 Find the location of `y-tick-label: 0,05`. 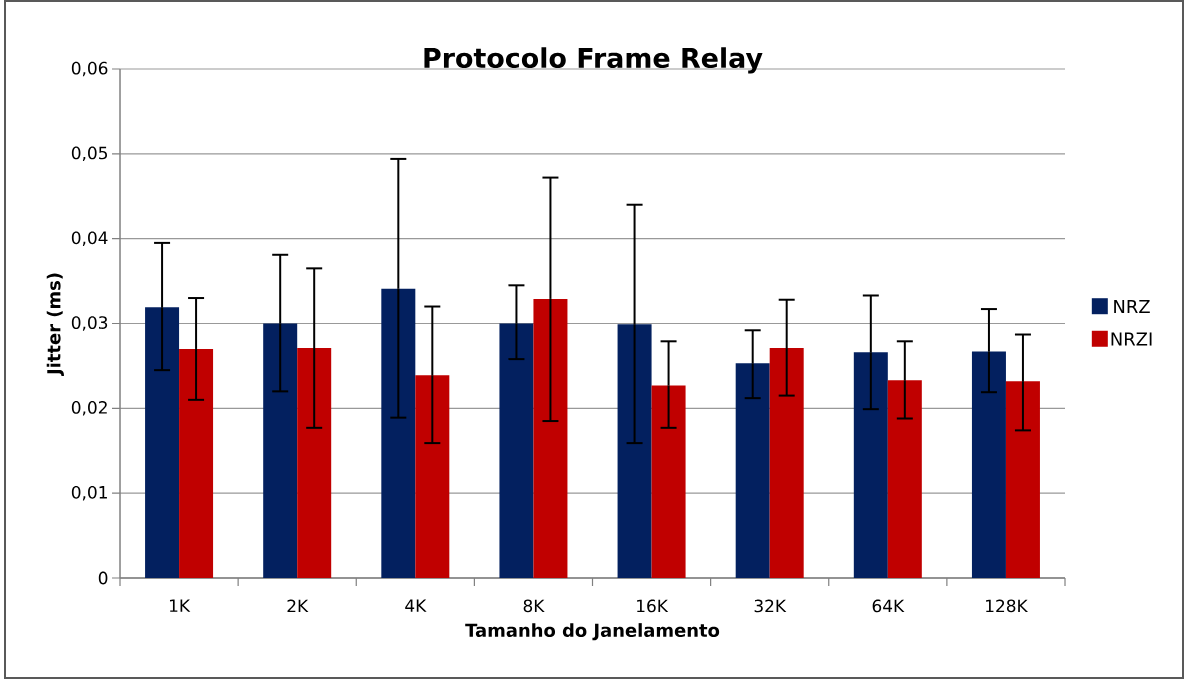

y-tick-label: 0,05 is located at coordinates (89, 154).